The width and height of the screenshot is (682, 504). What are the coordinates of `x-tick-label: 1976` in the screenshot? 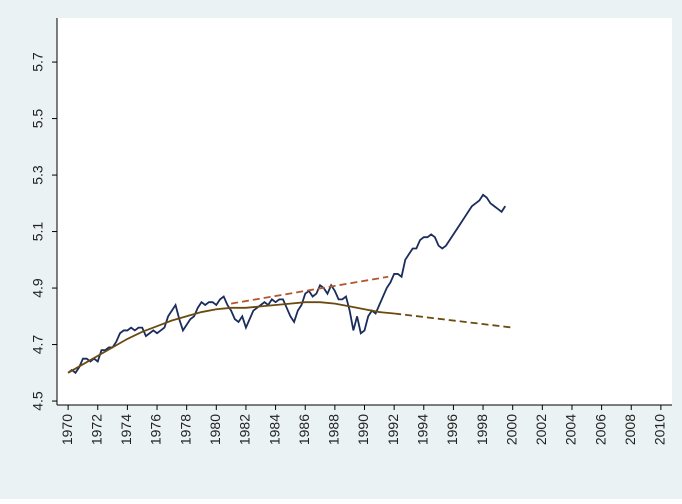 It's located at (156, 429).